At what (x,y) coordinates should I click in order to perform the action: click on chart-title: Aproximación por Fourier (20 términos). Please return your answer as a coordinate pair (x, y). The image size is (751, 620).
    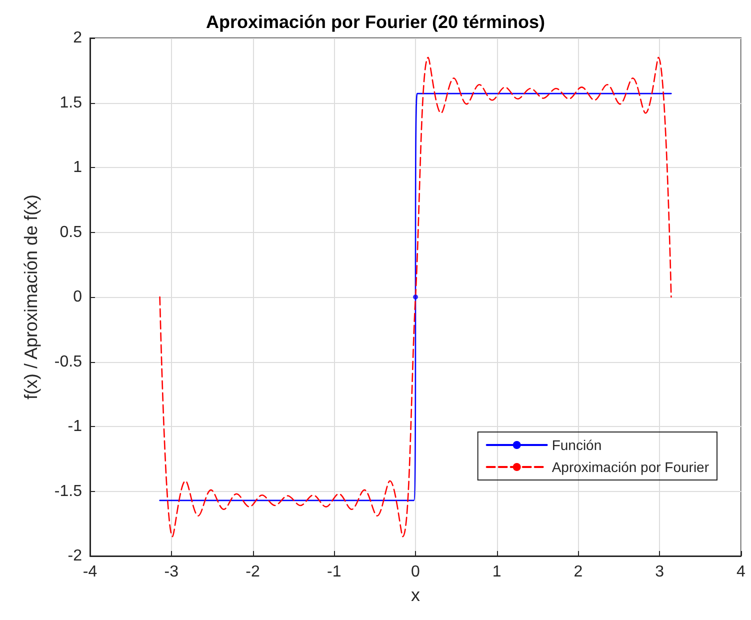
    Looking at the image, I should click on (376, 22).